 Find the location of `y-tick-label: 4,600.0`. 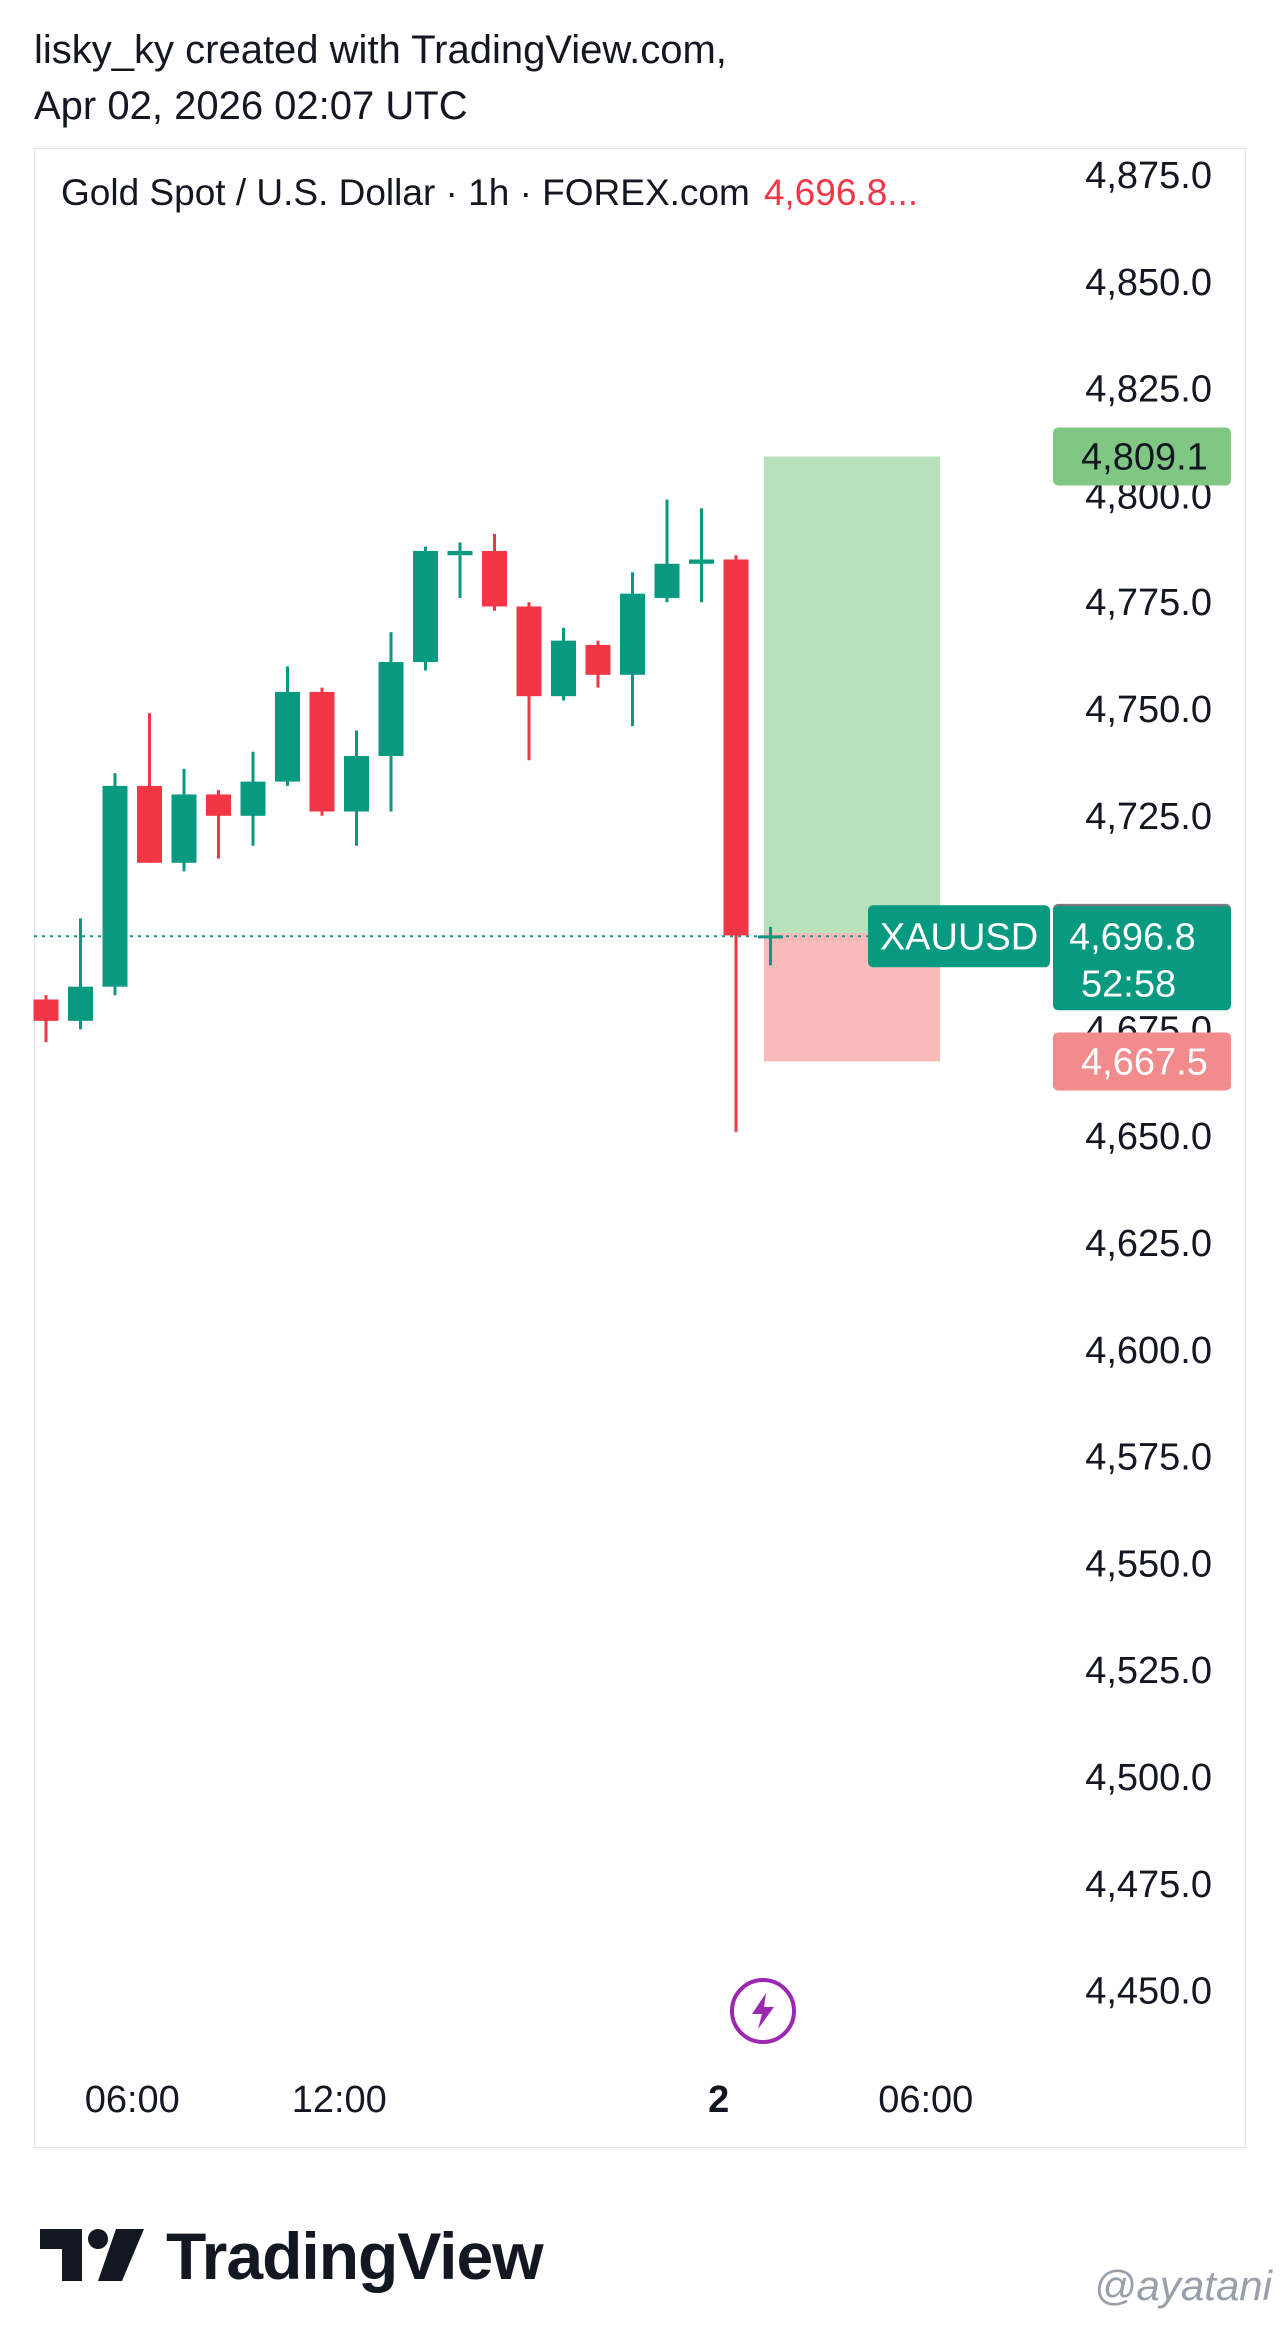

y-tick-label: 4,600.0 is located at coordinates (1148, 1351).